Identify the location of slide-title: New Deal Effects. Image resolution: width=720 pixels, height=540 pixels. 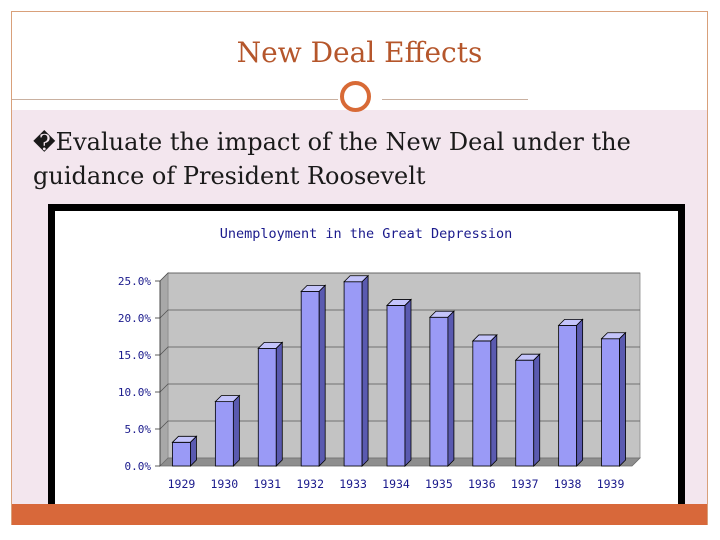
(359, 52).